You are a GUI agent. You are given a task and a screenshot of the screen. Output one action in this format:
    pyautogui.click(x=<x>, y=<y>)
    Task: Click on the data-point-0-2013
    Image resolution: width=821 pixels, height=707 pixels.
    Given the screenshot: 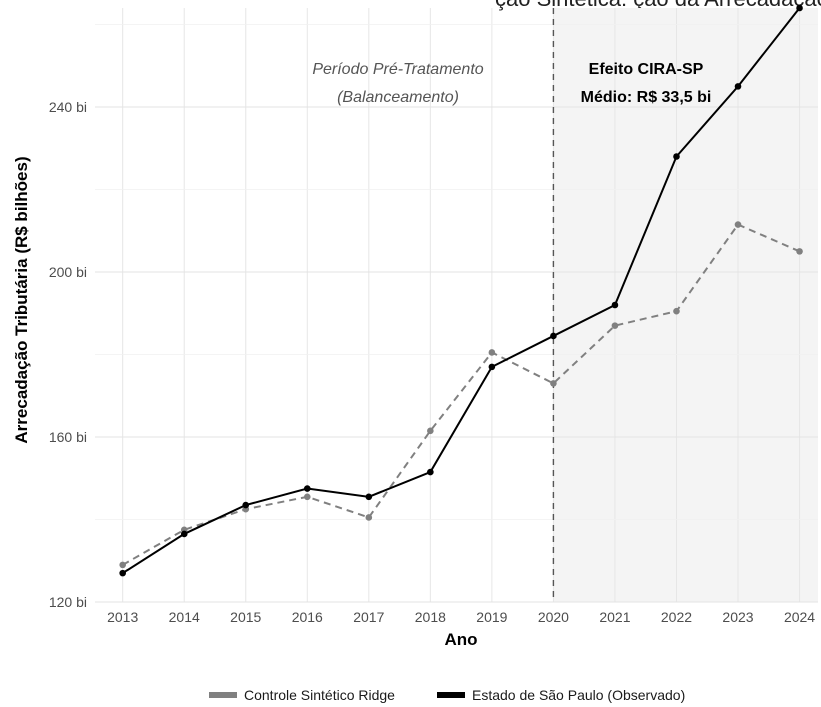 What is the action you would take?
    pyautogui.click(x=122, y=565)
    